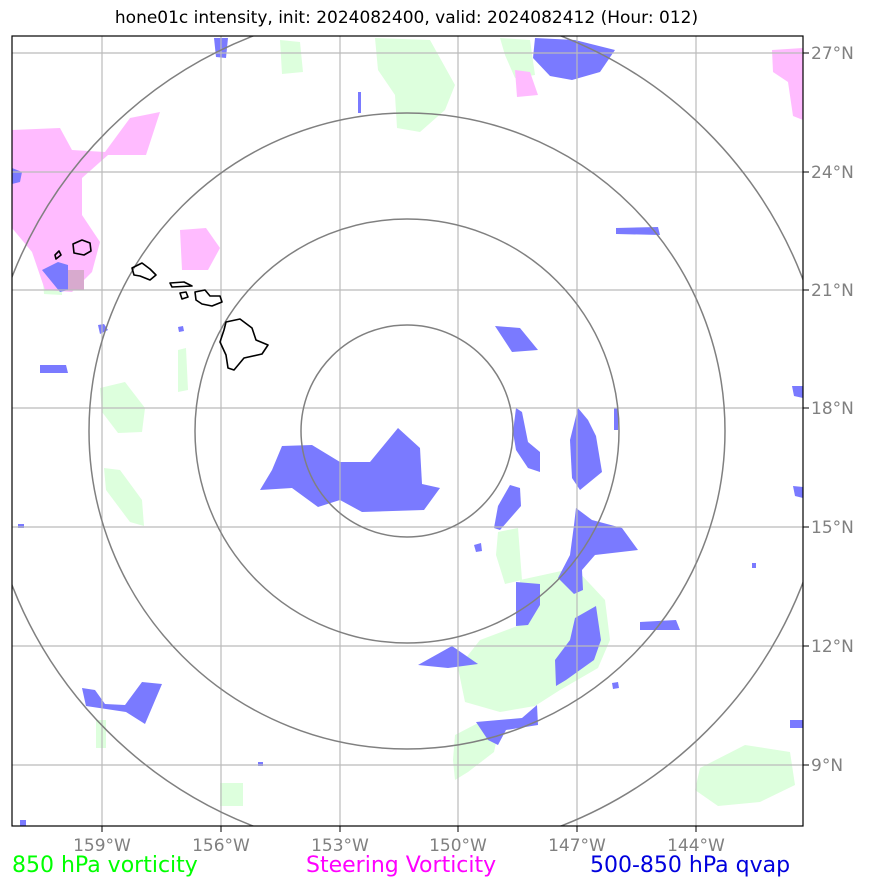 This screenshot has height=891, width=873. I want to click on lat-label: 9°N, so click(827, 766).